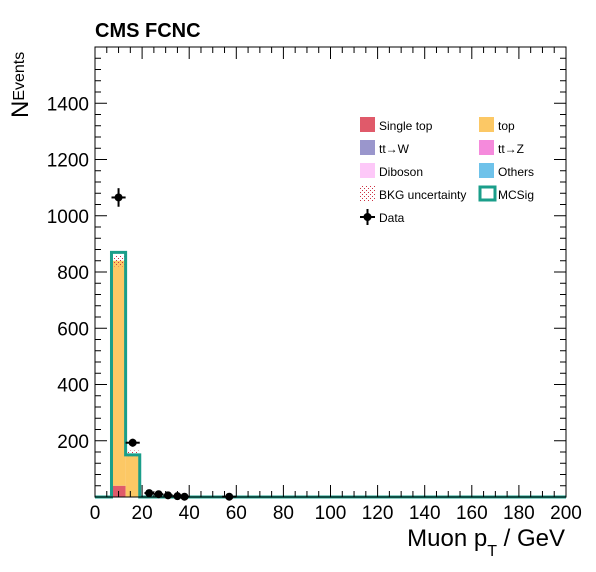  Describe the element at coordinates (367, 217) in the screenshot. I see `legend-marker-dot` at that location.